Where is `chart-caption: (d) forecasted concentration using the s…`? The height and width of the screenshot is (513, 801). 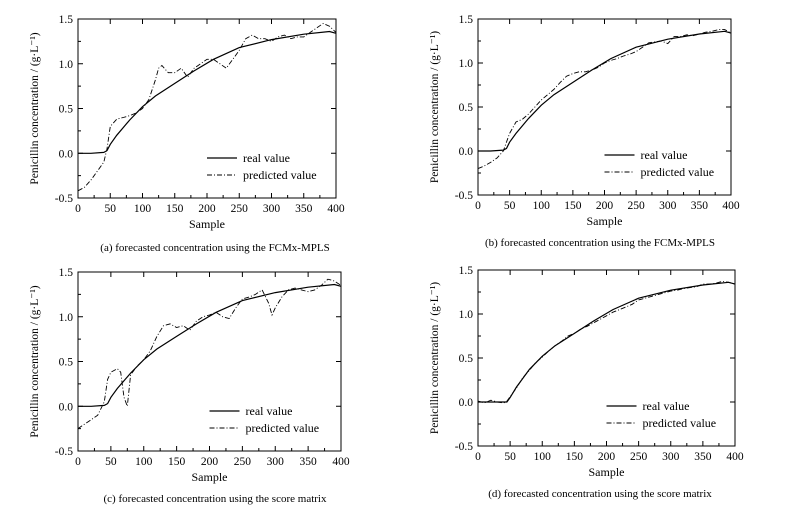 chart-caption: (d) forecasted concentration using the s… is located at coordinates (600, 494).